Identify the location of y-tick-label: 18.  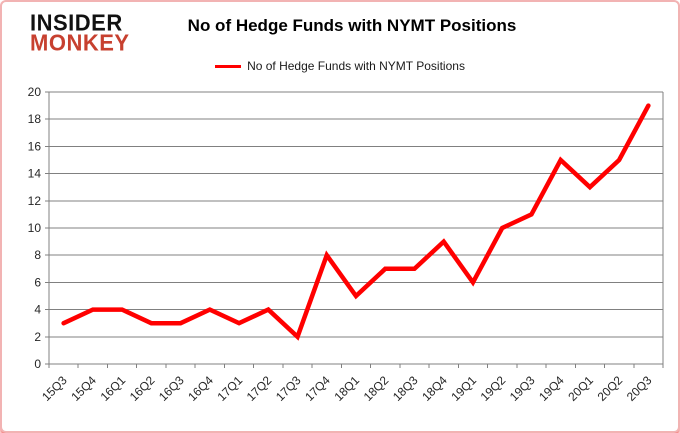
(35, 119).